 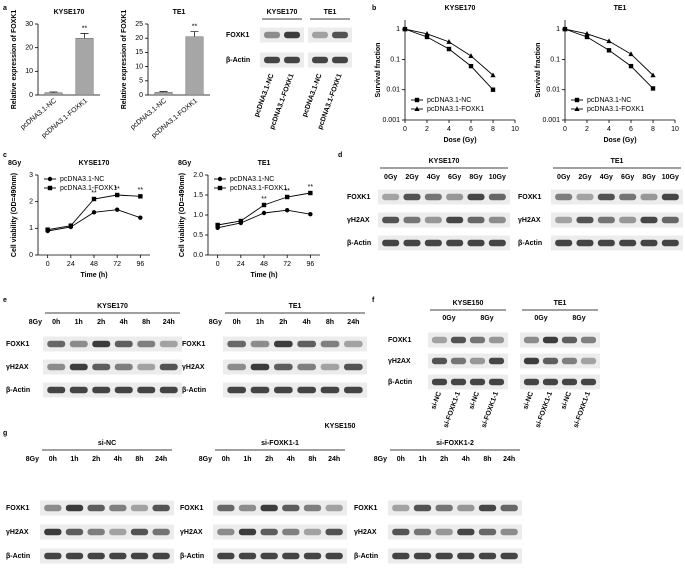 I want to click on blot-title: TE1, so click(x=560, y=303).